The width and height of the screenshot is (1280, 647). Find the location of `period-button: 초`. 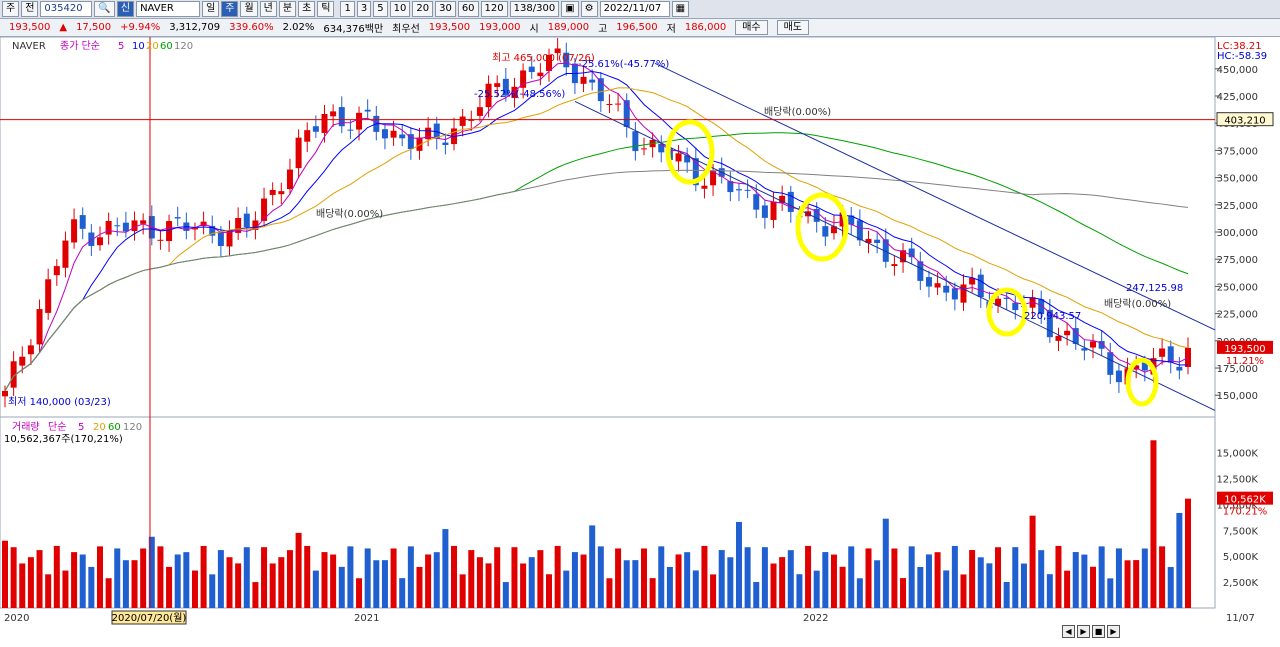

period-button: 초 is located at coordinates (307, 9).